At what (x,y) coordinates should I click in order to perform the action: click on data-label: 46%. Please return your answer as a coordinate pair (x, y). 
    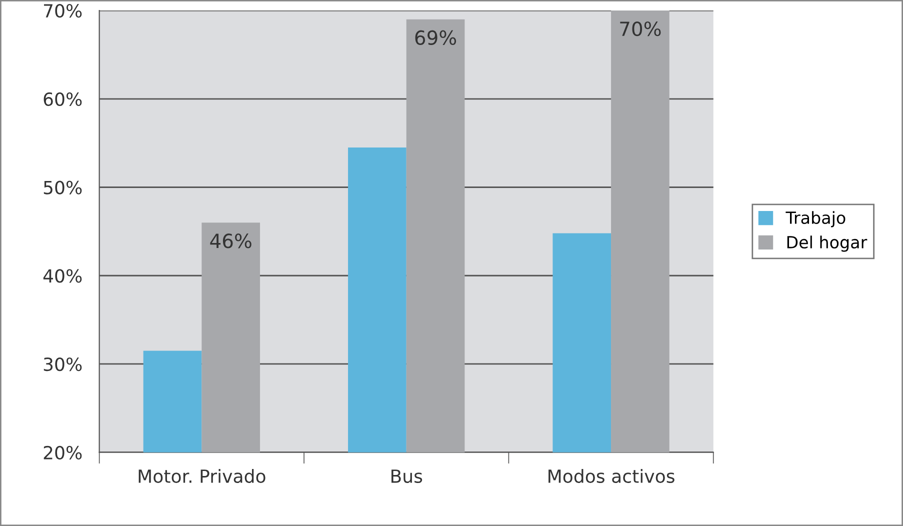
    Looking at the image, I should click on (231, 241).